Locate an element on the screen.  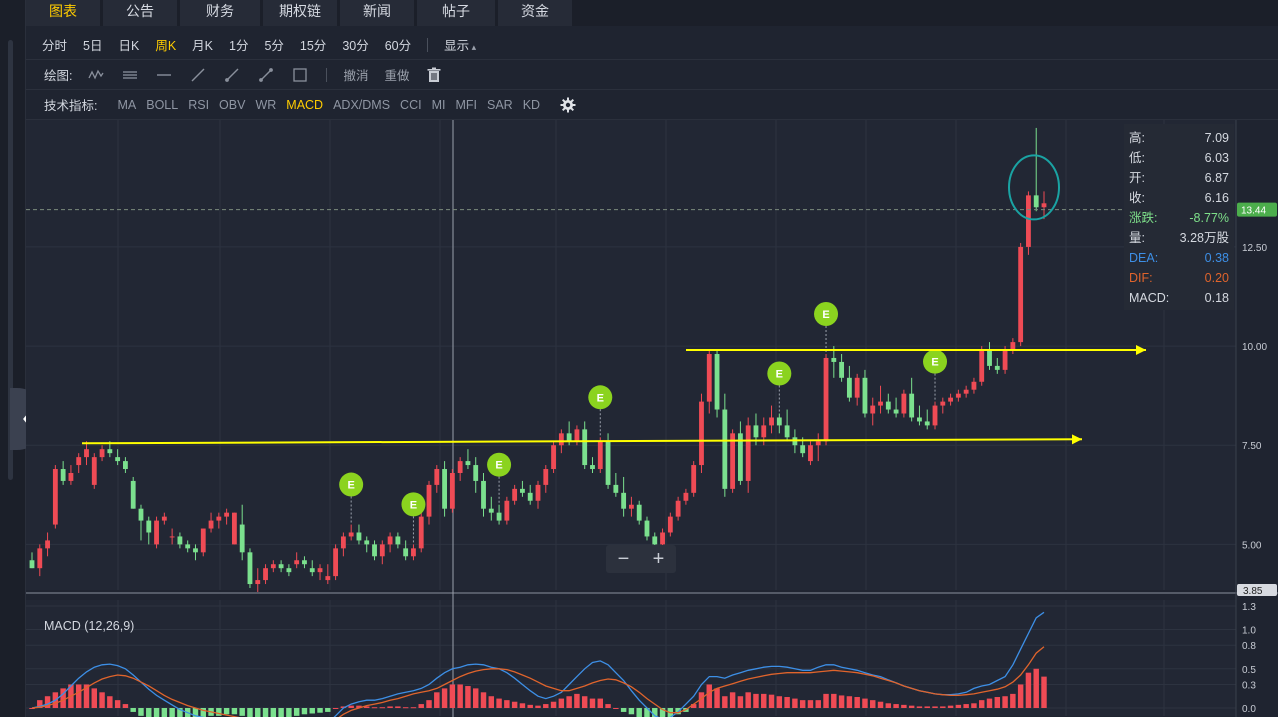
period-5: 1分 is located at coordinates (239, 46).